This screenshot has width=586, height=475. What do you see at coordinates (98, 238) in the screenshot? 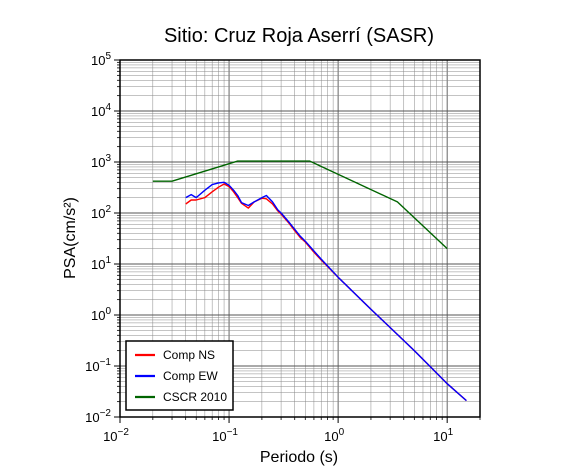
I see `y-tick-labels: 10⁻² 10⁻¹ 10⁰ 10¹ 10² 10³ 10⁴ 10⁵` at bounding box center [98, 238].